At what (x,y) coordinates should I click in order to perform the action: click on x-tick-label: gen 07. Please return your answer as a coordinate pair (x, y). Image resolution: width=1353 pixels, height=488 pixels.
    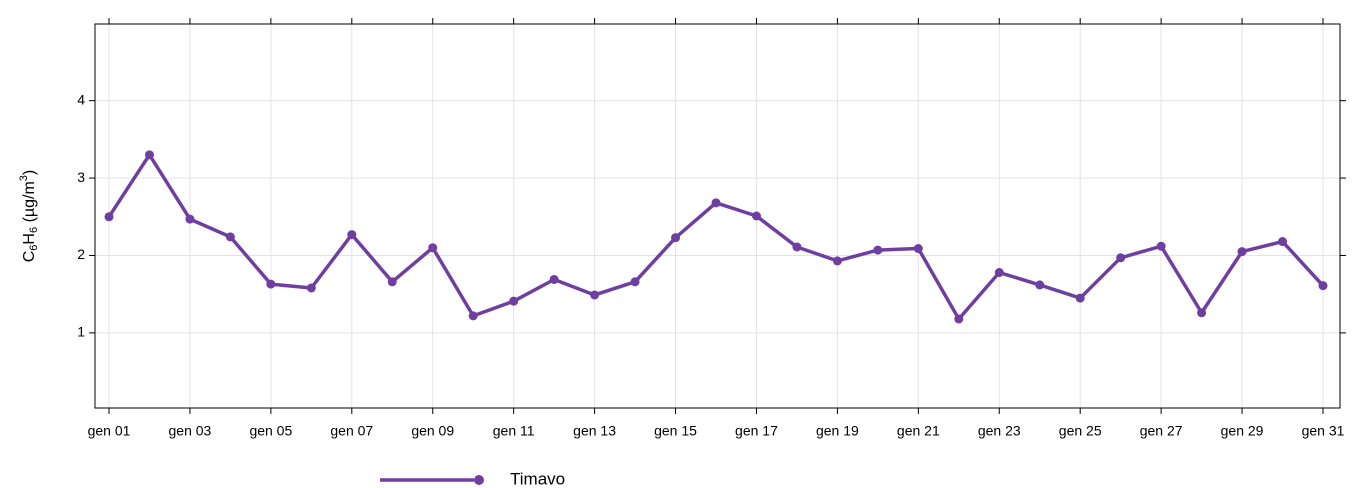
    Looking at the image, I should click on (351, 431).